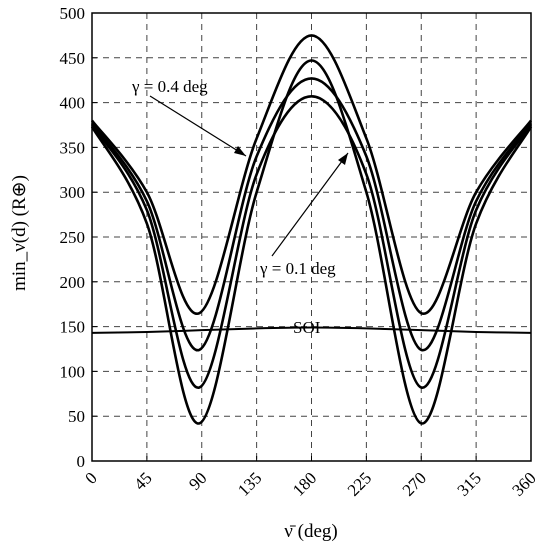 This screenshot has width=550, height=552. What do you see at coordinates (19, 233) in the screenshot?
I see `y-axis-label: min_ν(d) (R⊕)` at bounding box center [19, 233].